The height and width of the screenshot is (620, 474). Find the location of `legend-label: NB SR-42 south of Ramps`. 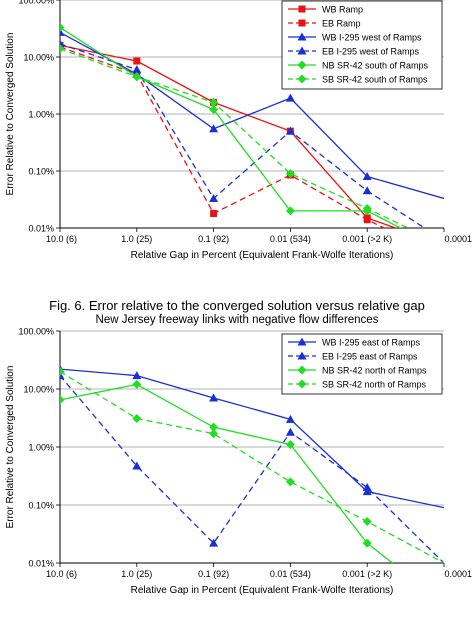

legend-label: NB SR-42 south of Ramps is located at coordinates (375, 66).